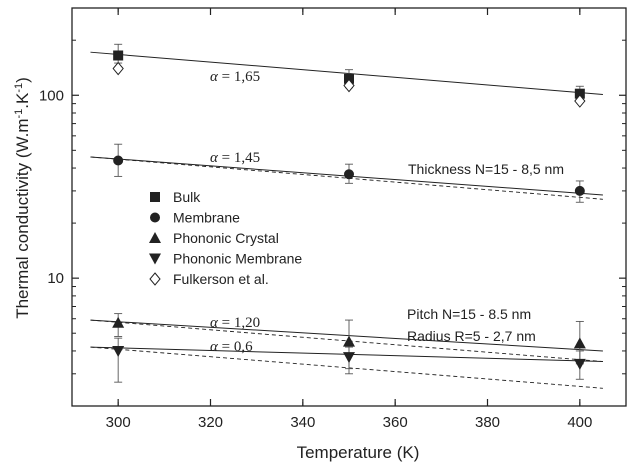  Describe the element at coordinates (302, 422) in the screenshot. I see `x-tick-label: 340` at that location.